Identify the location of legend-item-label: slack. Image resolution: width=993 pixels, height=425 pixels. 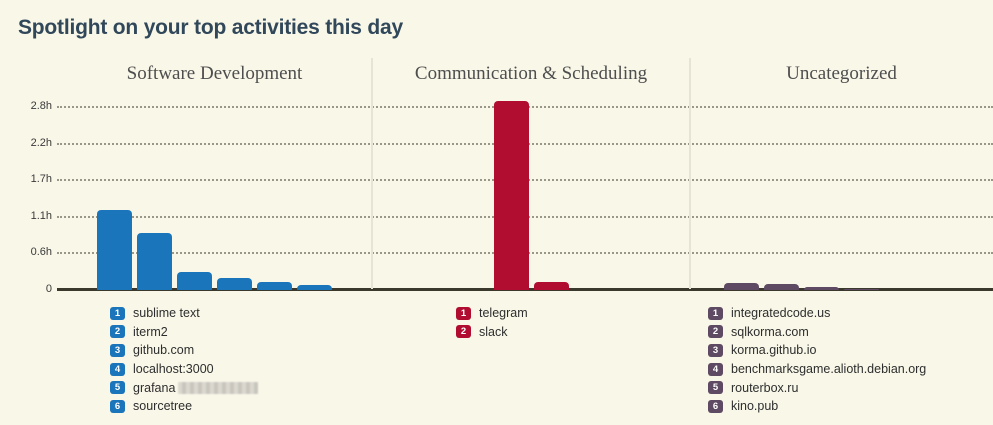
(493, 331).